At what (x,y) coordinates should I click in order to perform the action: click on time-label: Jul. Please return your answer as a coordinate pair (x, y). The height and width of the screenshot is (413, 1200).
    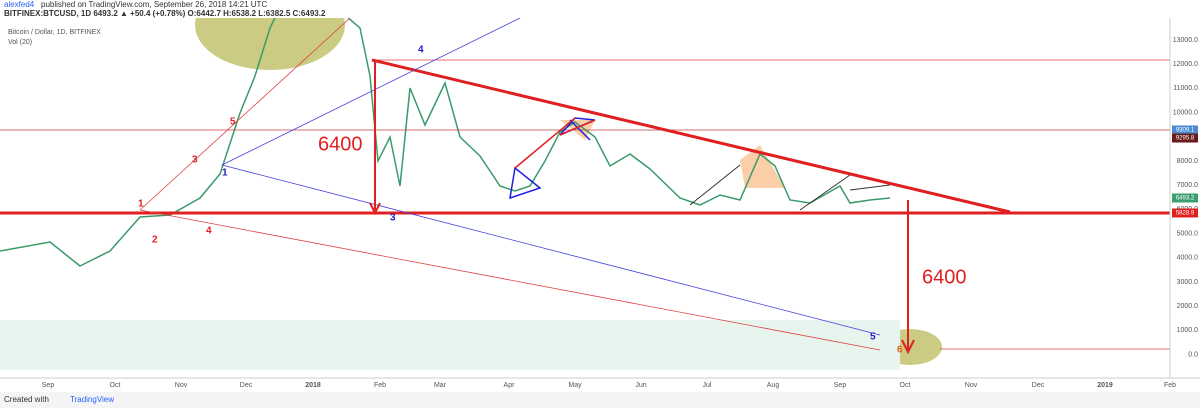
    Looking at the image, I should click on (707, 385).